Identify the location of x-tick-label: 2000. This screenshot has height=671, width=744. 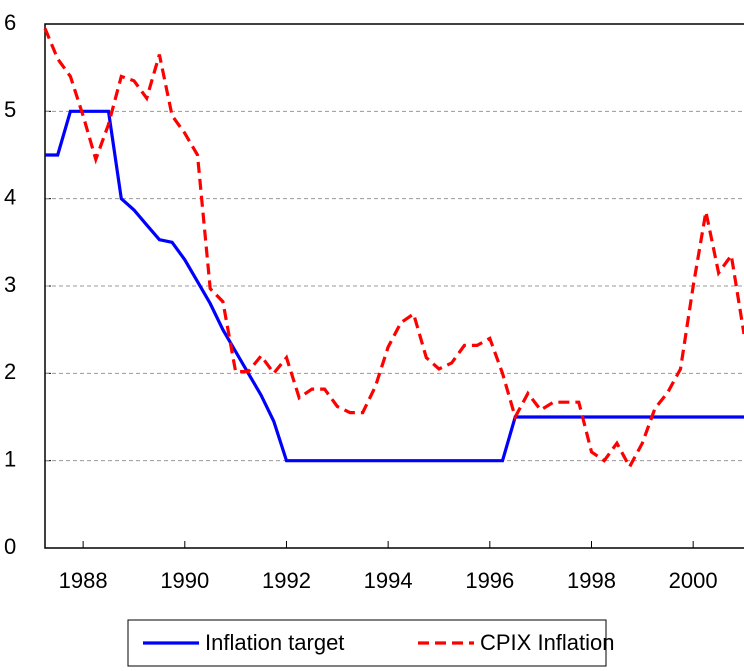
(693, 580).